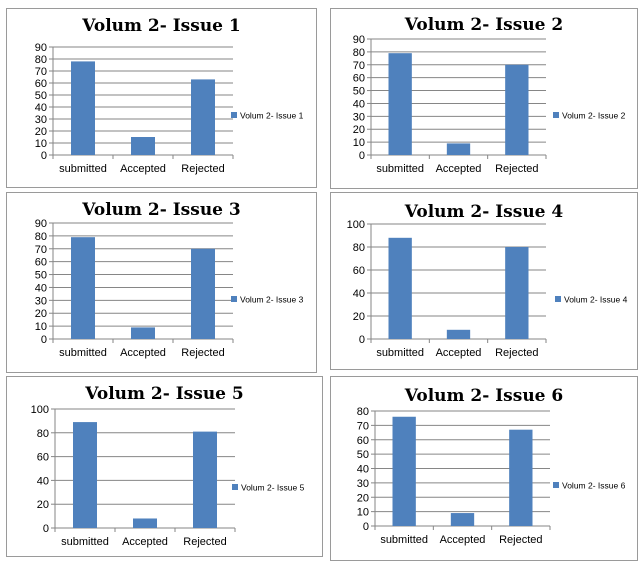  I want to click on chart-title: Volum 2- Issue 5, so click(164, 394).